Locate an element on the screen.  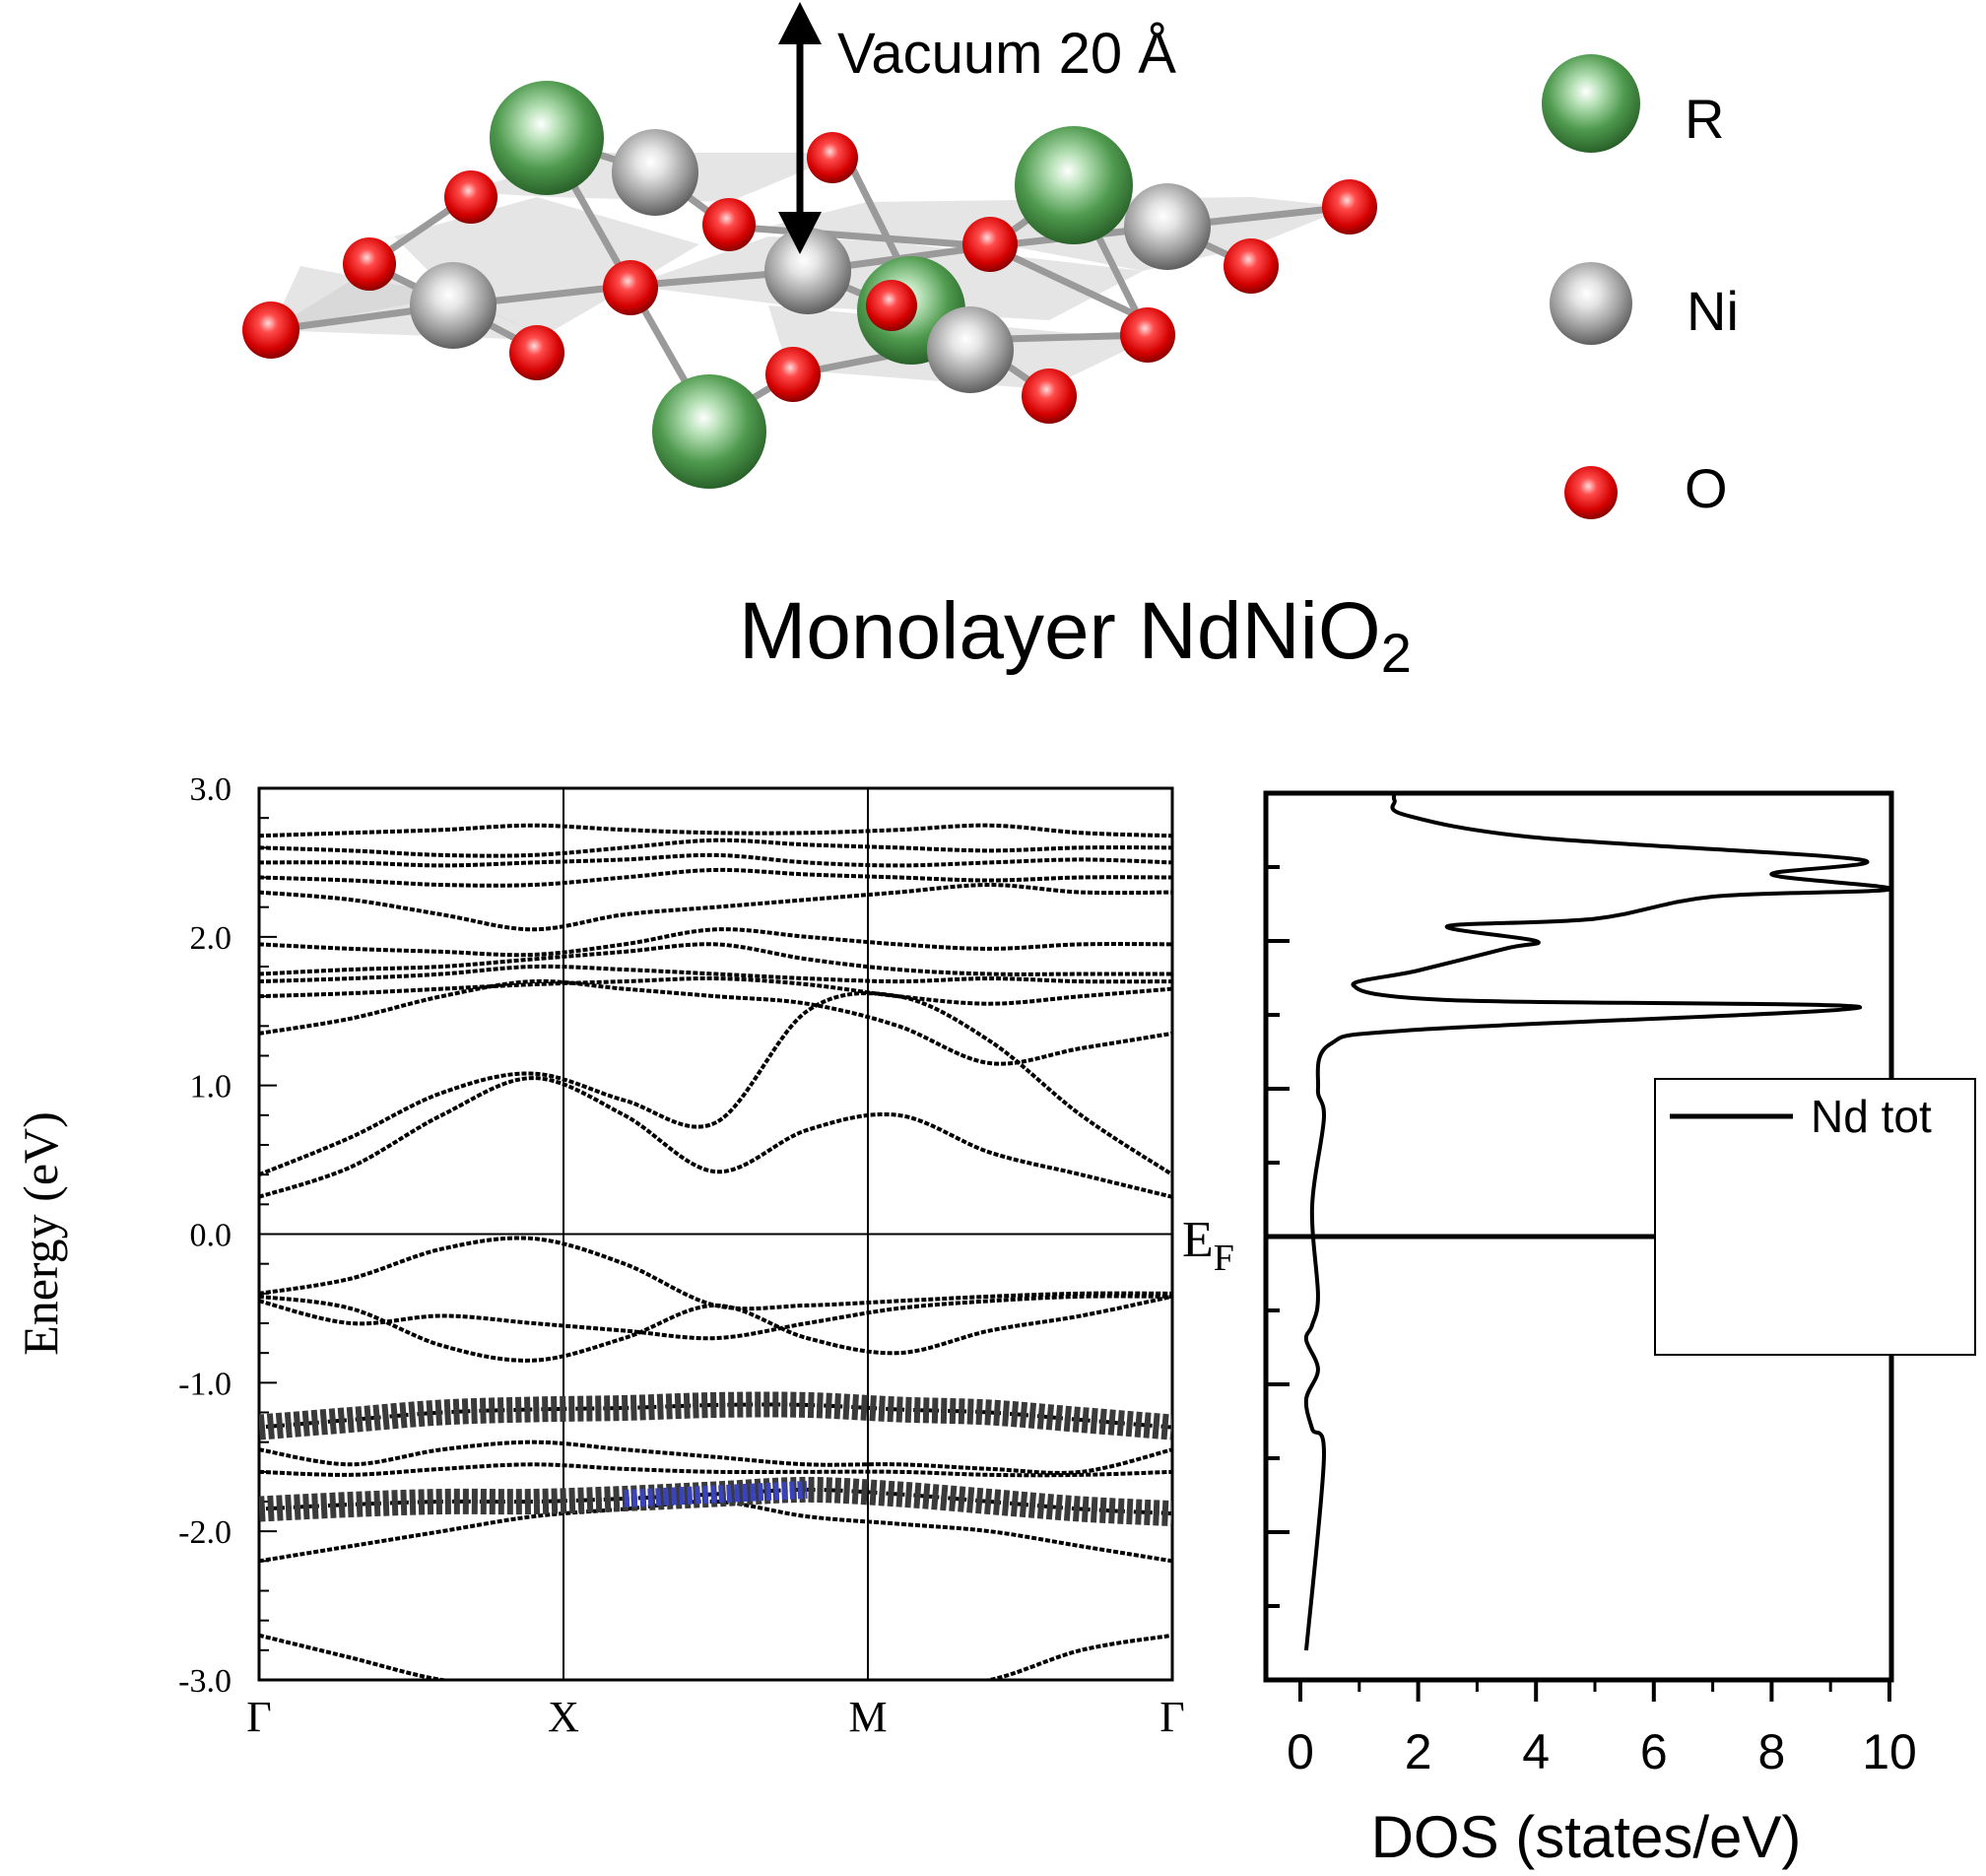
atom-legend: R Ni O is located at coordinates (1641, 287).